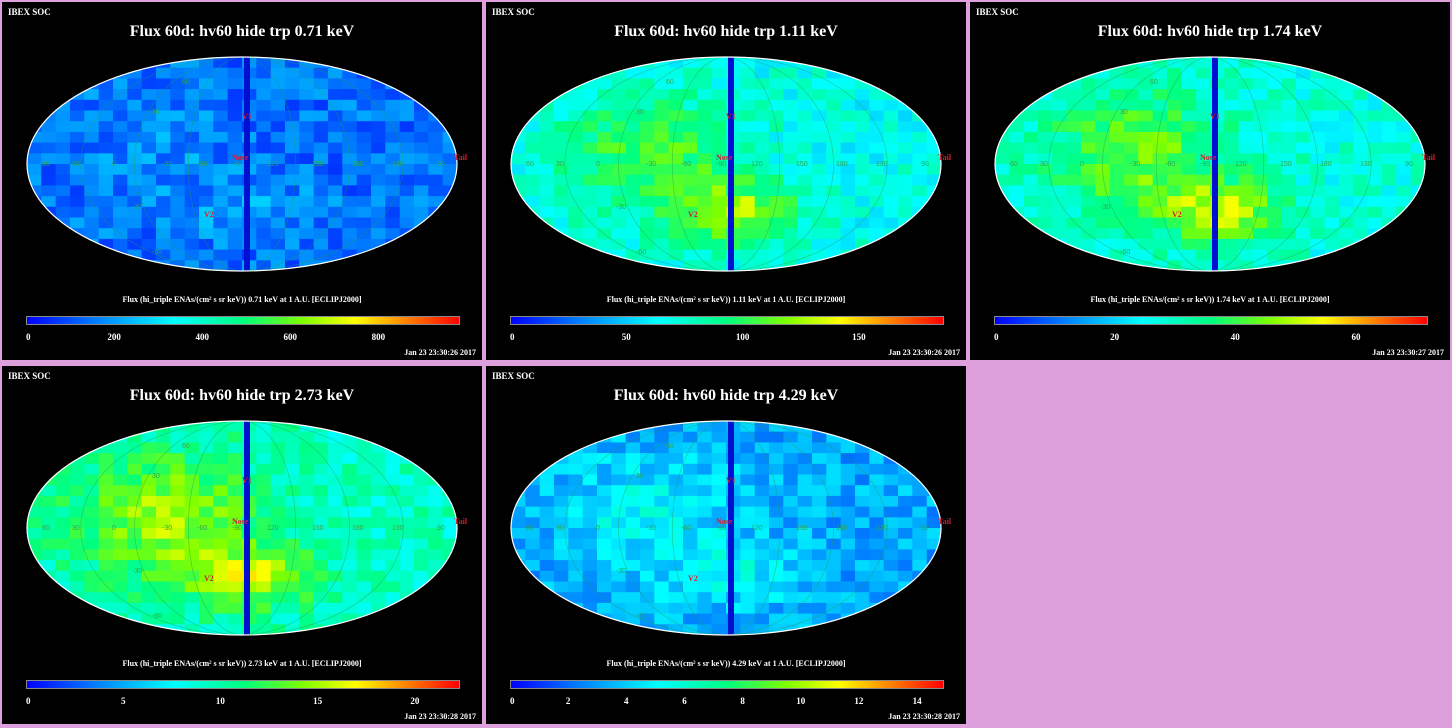 The image size is (1452, 728). Describe the element at coordinates (568, 701) in the screenshot. I see `colorbar-tick-label: 2` at that location.